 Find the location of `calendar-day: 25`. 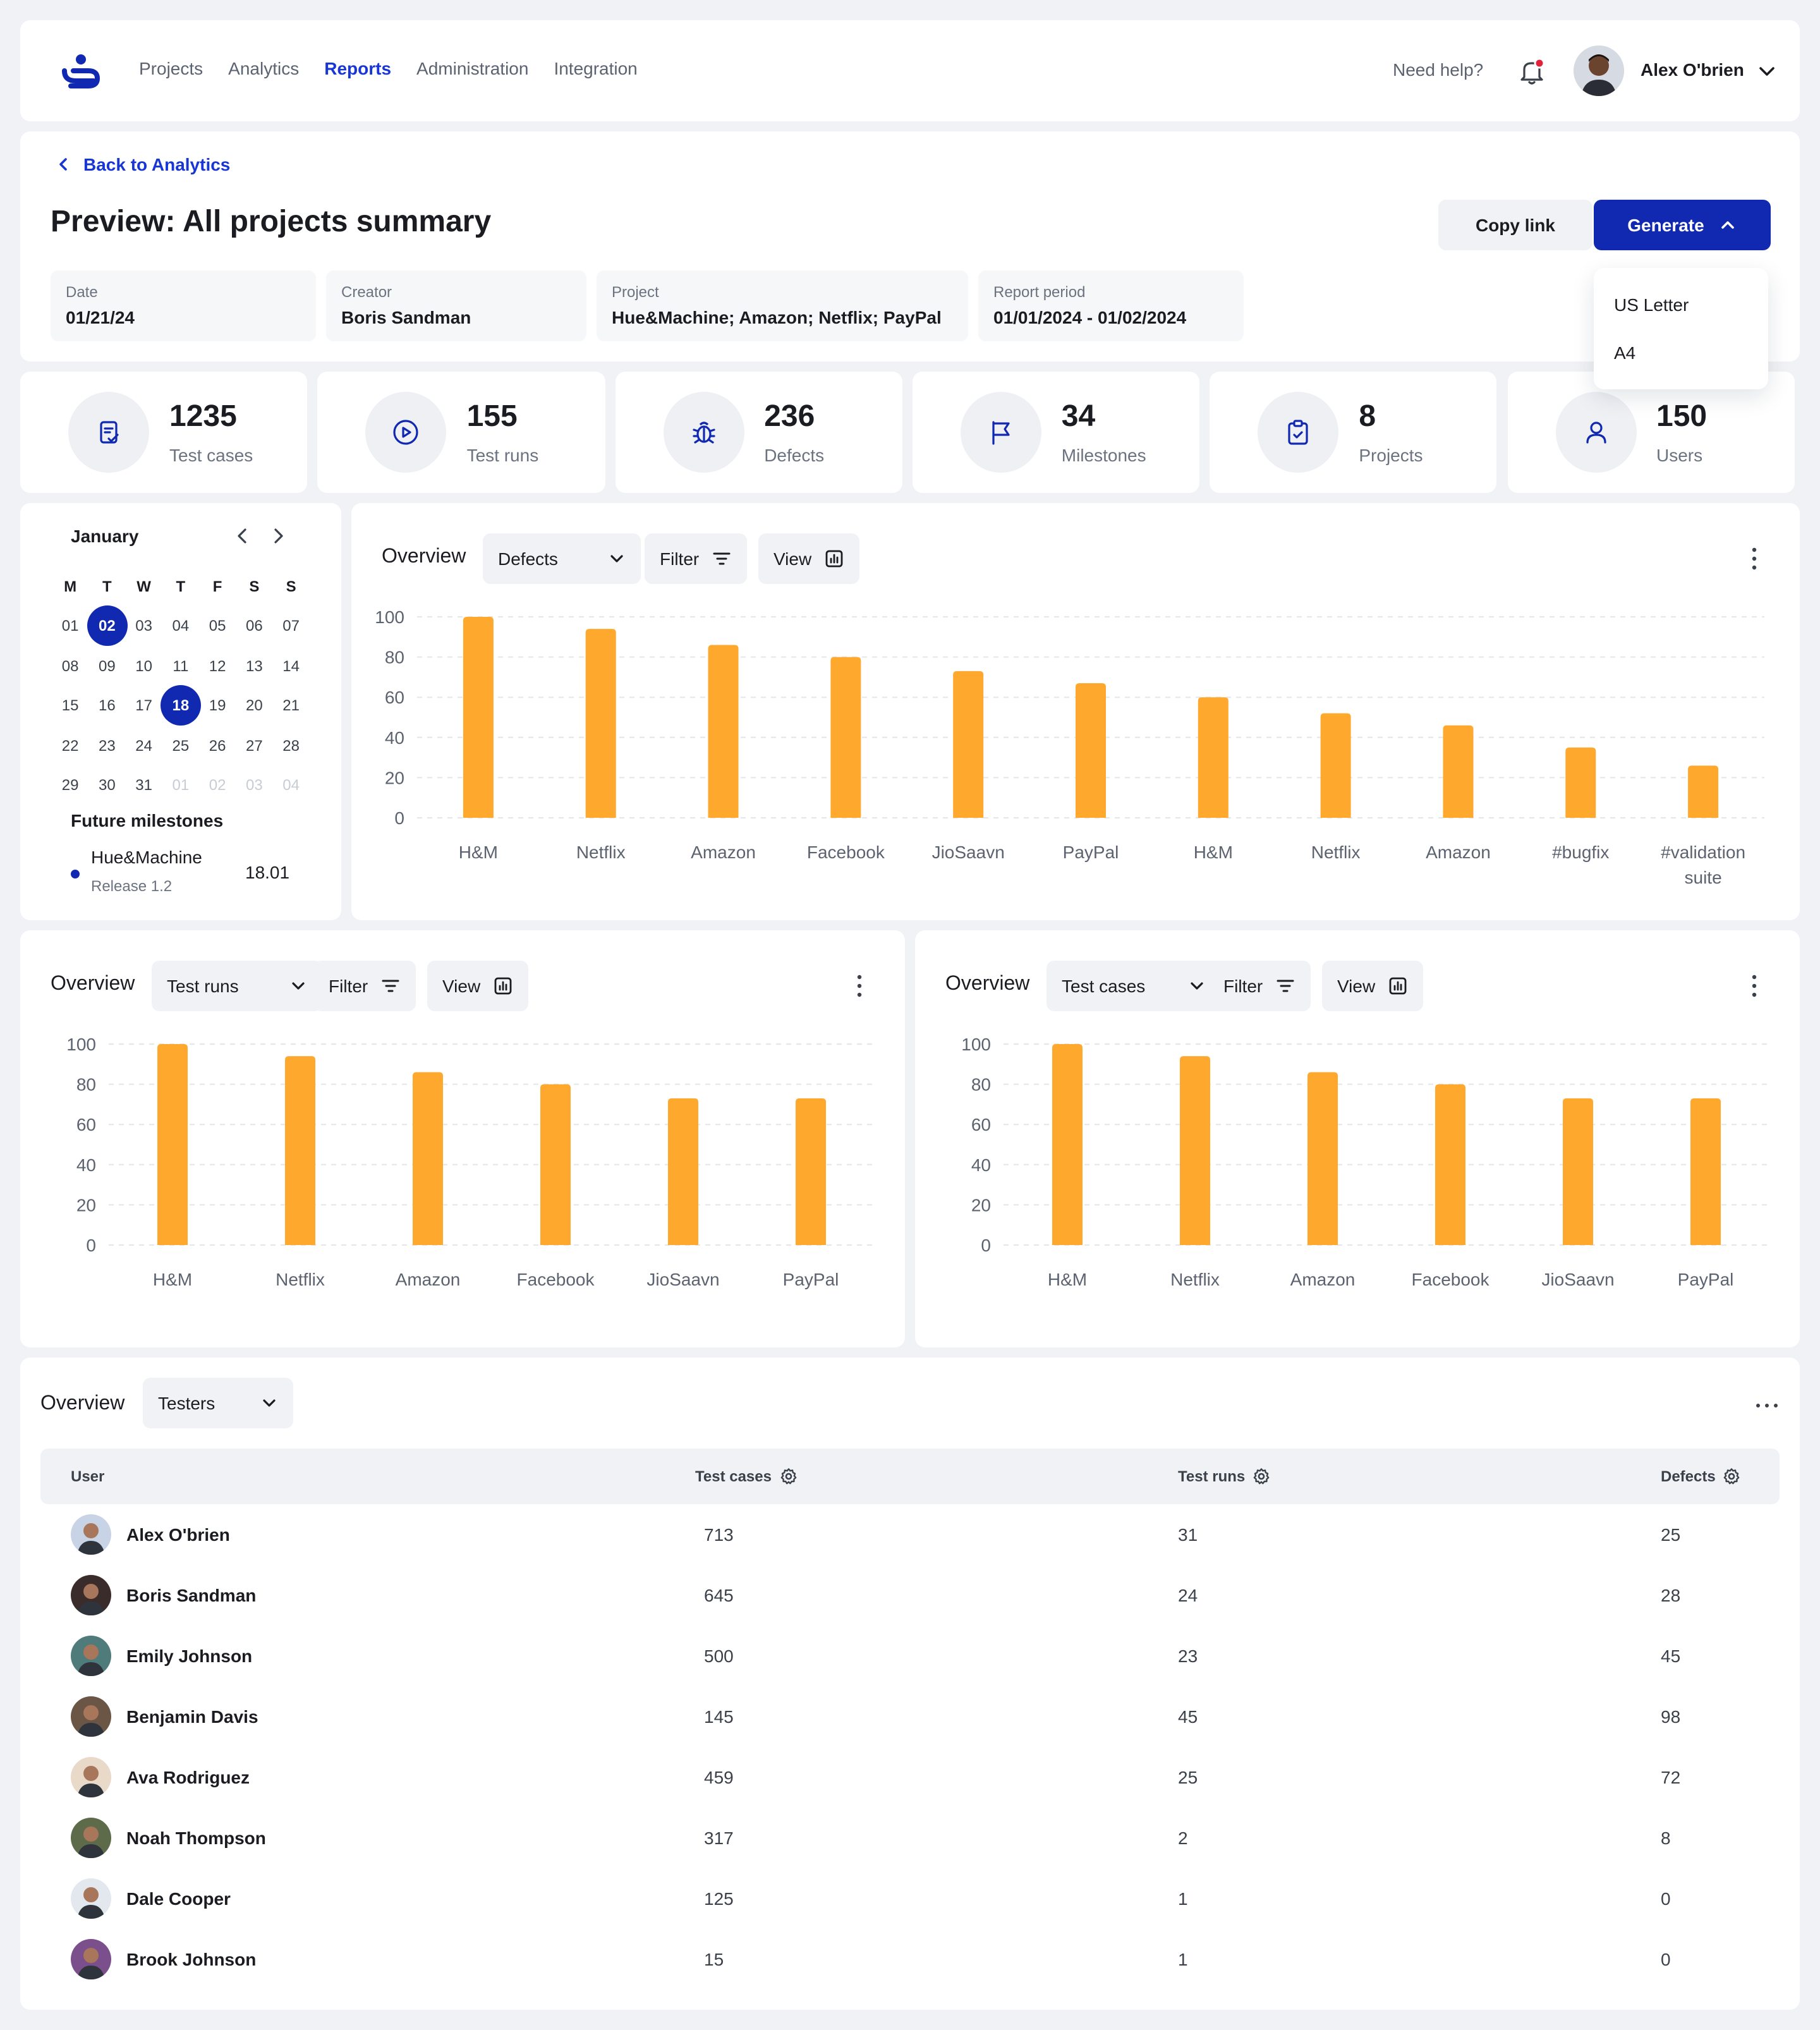

calendar-day: 25 is located at coordinates (181, 745).